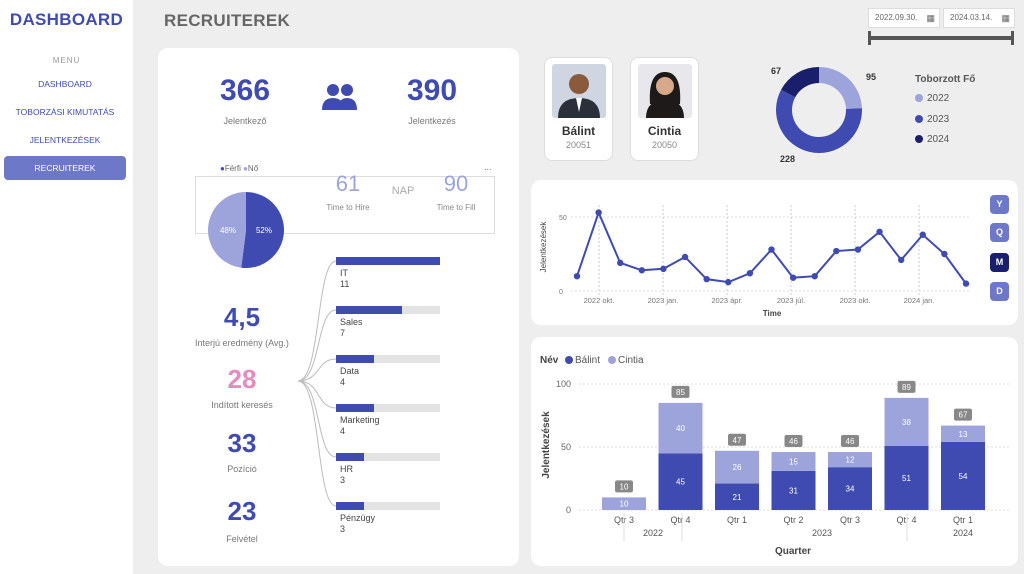  Describe the element at coordinates (653, 533) in the screenshot. I see `bar-year-label: 2022` at that location.